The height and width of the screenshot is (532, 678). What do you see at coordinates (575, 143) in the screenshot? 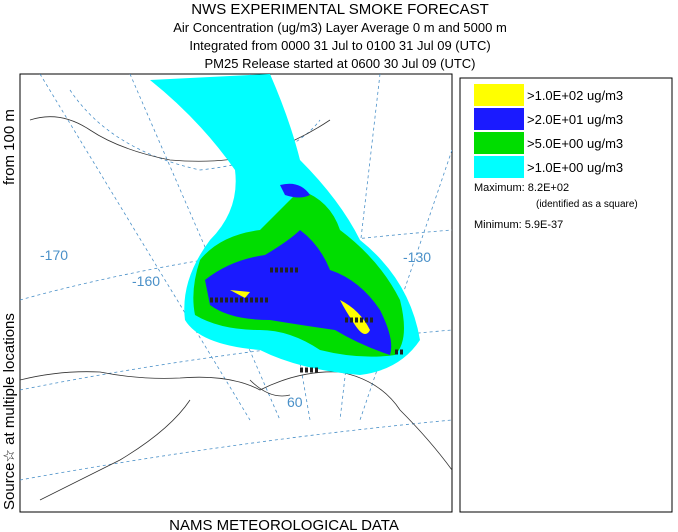
I see `legend-label: >5.0E+00 ug/m3` at bounding box center [575, 143].